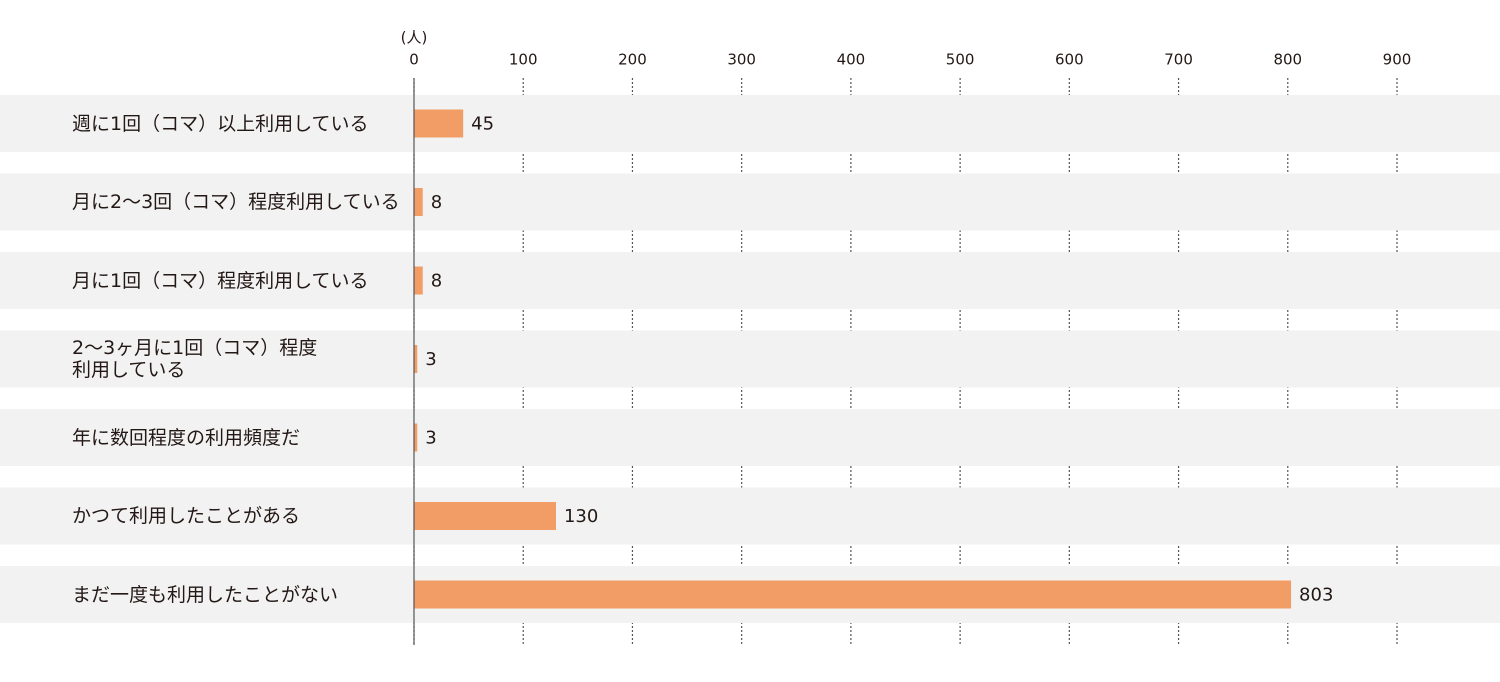 Image resolution: width=1500 pixels, height=682 pixels. Describe the element at coordinates (205, 594) in the screenshot. I see `category-label: まだ一度も利用したことがない` at that location.